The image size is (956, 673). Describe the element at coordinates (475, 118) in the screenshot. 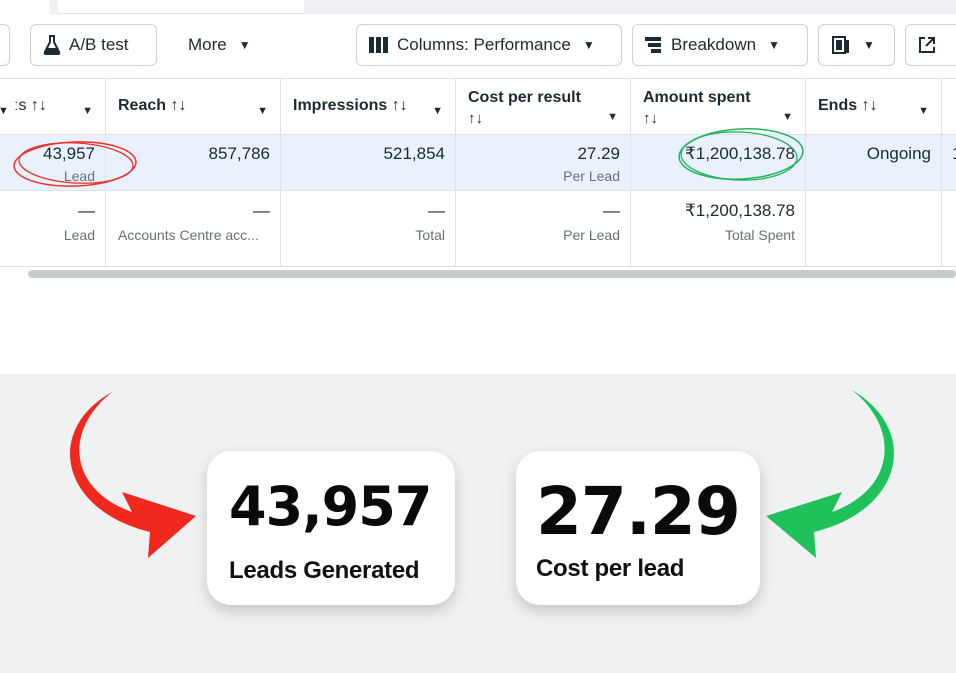

I see `header-cost-sort: ↑↓` at that location.